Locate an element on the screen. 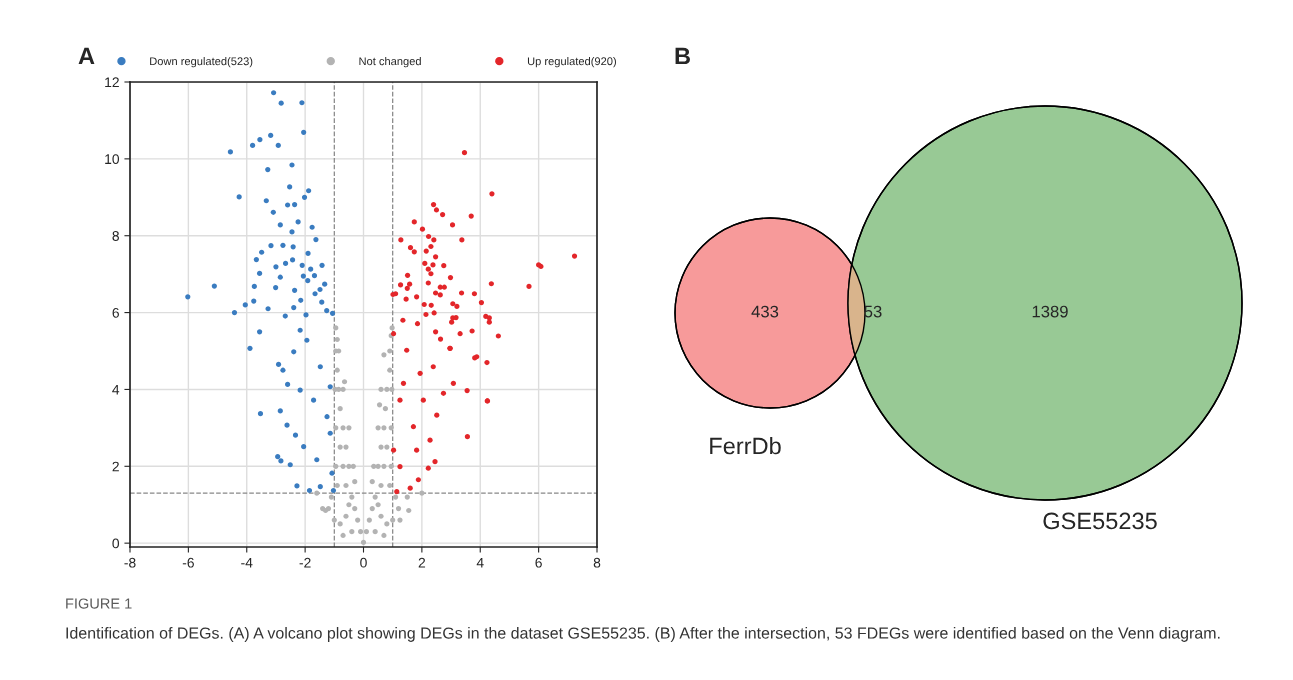 The width and height of the screenshot is (1293, 680). x-tick-label: 4 is located at coordinates (480, 562).